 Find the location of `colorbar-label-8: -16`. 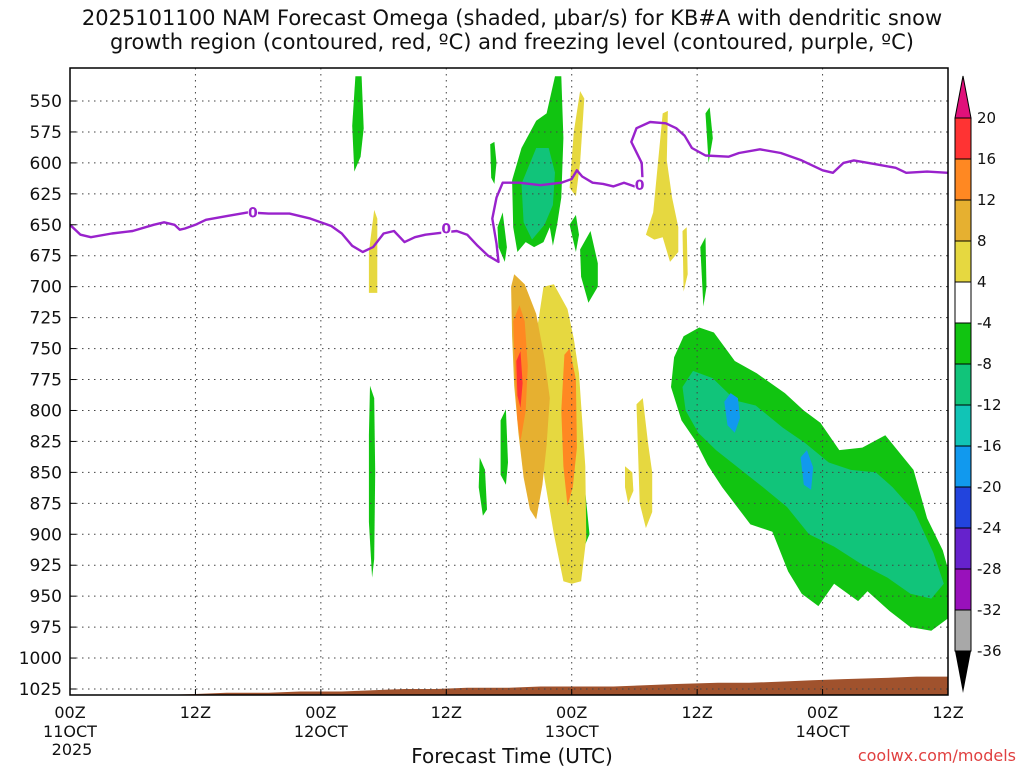

colorbar-label-8: -16 is located at coordinates (989, 446).